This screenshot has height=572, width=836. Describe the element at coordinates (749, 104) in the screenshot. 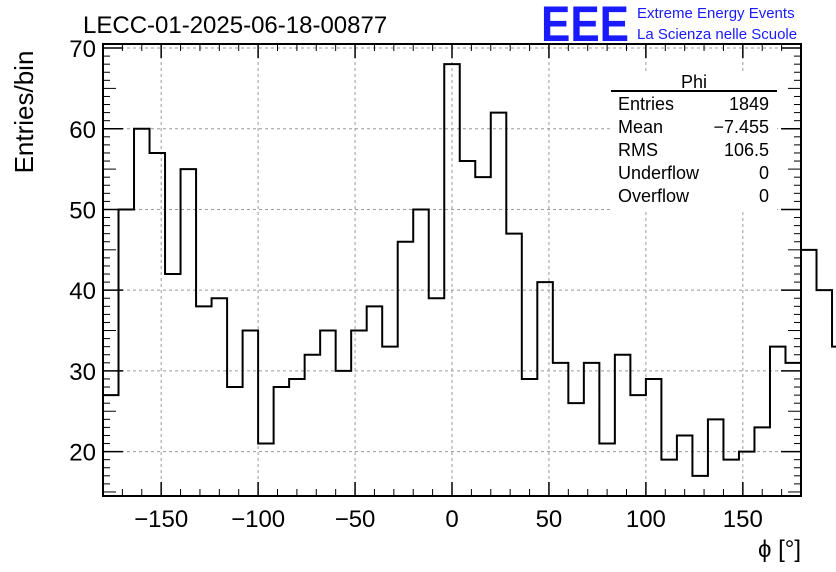

I see `stats-value: 1849` at that location.